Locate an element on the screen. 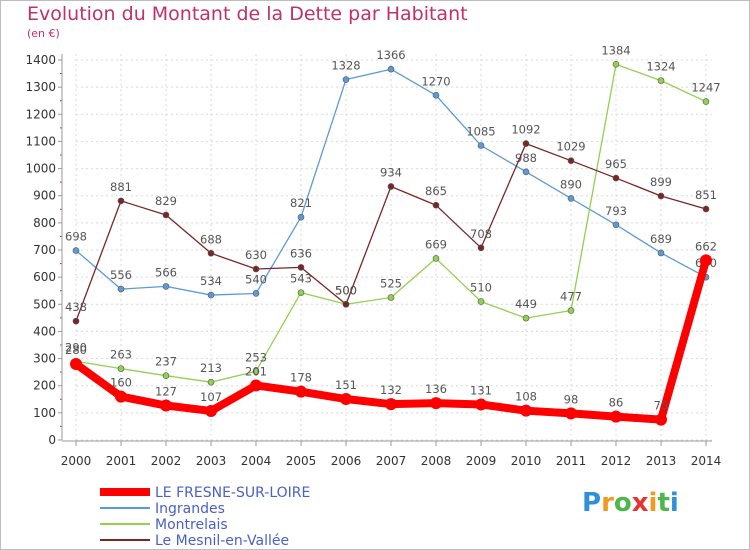 This screenshot has height=550, width=750. data-label: 449 is located at coordinates (526, 304).